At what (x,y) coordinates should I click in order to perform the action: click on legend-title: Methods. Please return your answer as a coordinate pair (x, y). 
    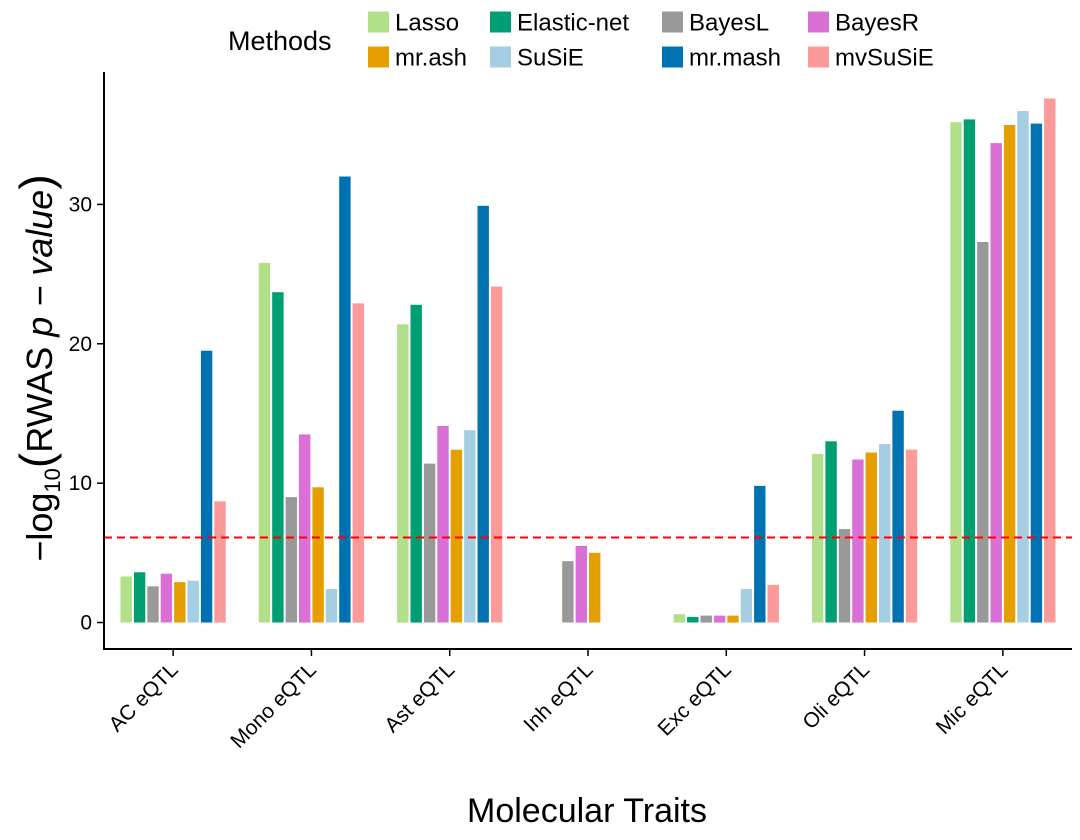
    Looking at the image, I should click on (280, 41).